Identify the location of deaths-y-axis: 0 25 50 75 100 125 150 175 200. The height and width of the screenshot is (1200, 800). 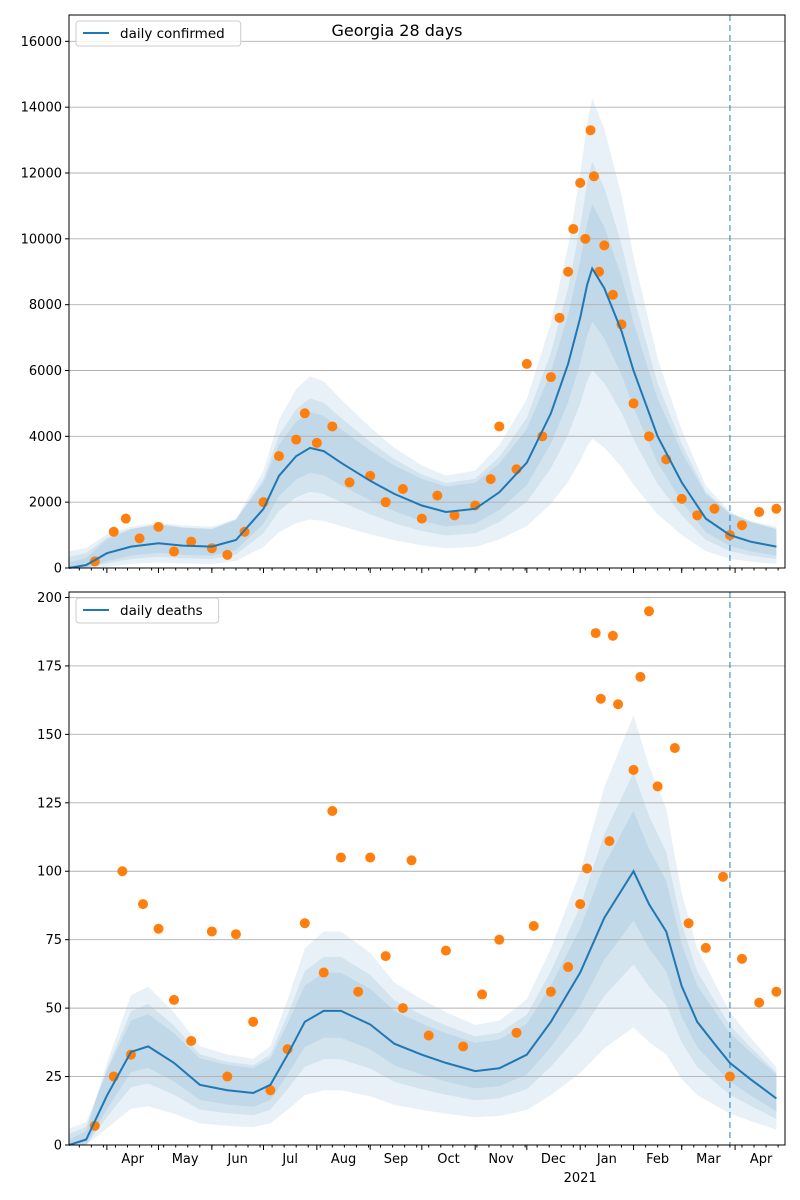
(53, 872).